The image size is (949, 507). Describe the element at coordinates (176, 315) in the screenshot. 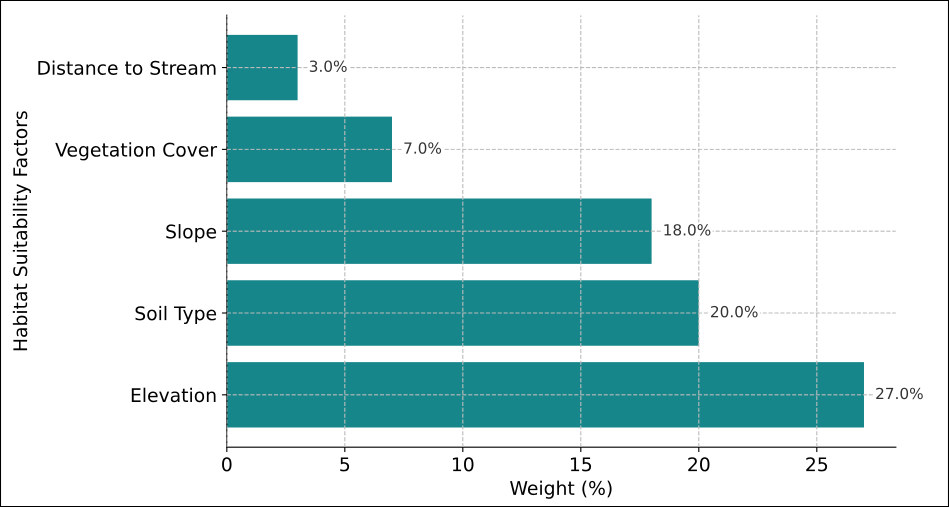

I see `y-tick-label: Soil Type` at that location.